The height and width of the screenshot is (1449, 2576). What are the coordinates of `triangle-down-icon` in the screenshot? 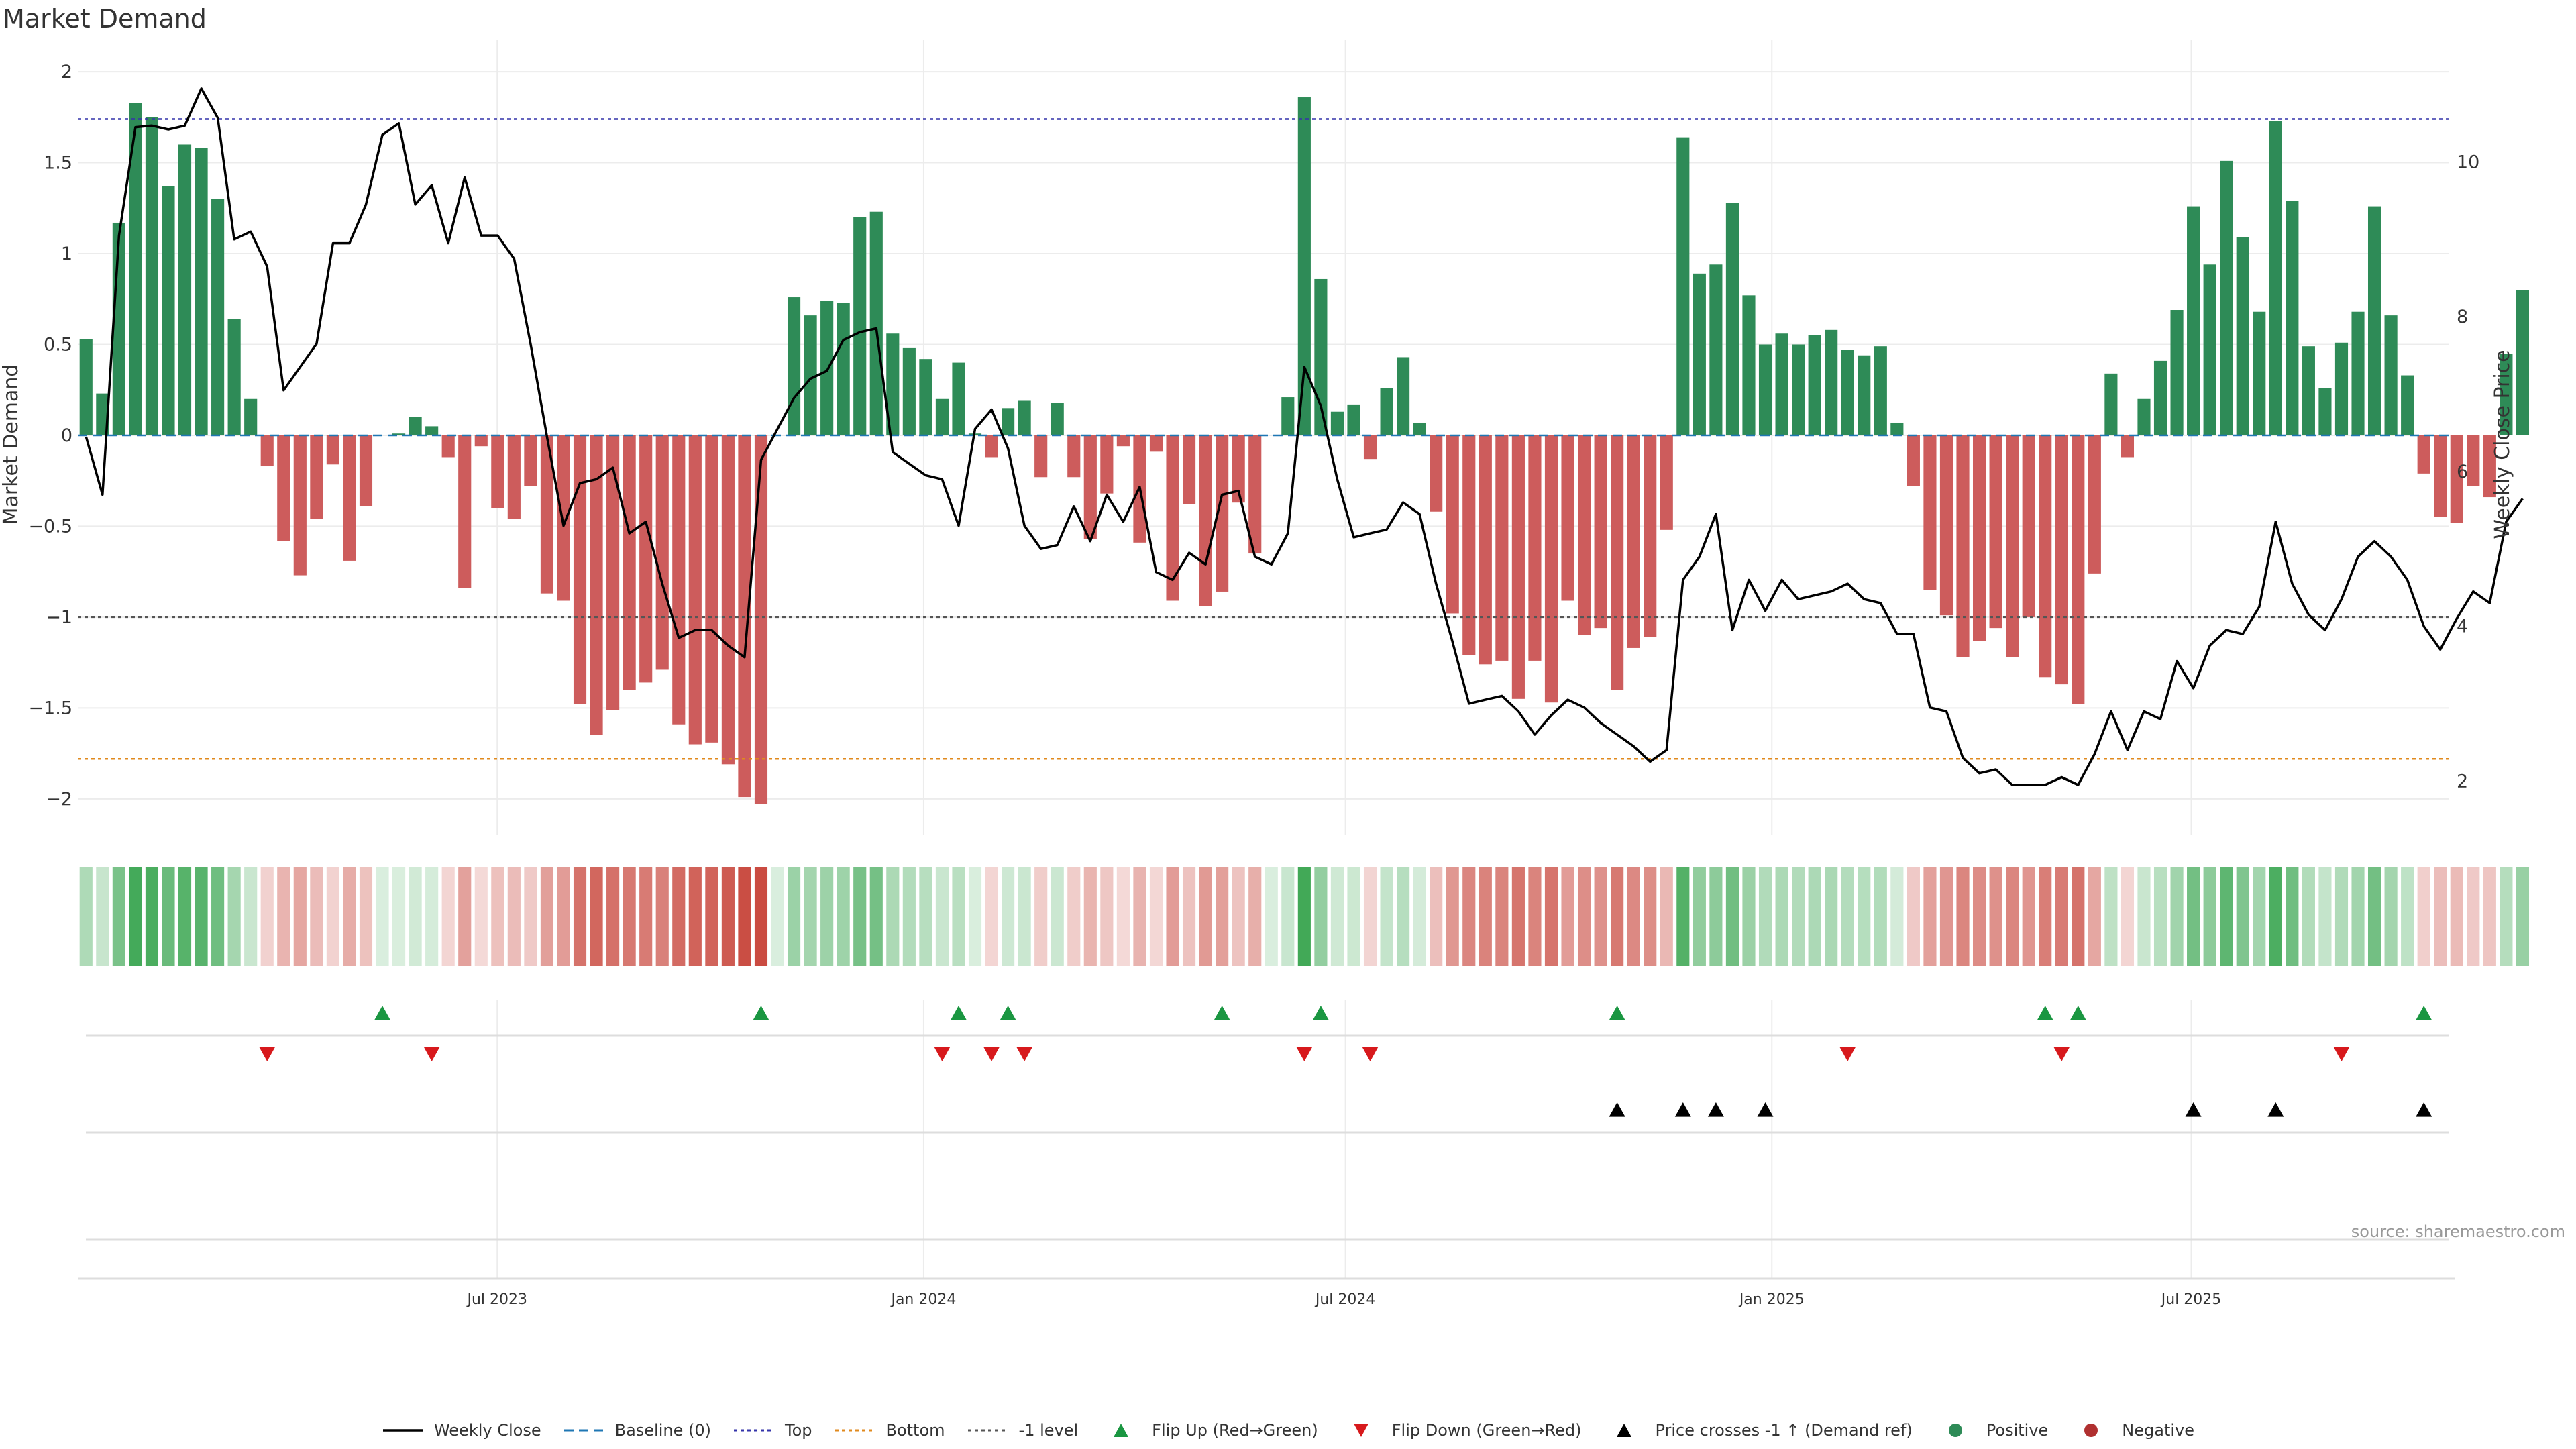 It's located at (1360, 1430).